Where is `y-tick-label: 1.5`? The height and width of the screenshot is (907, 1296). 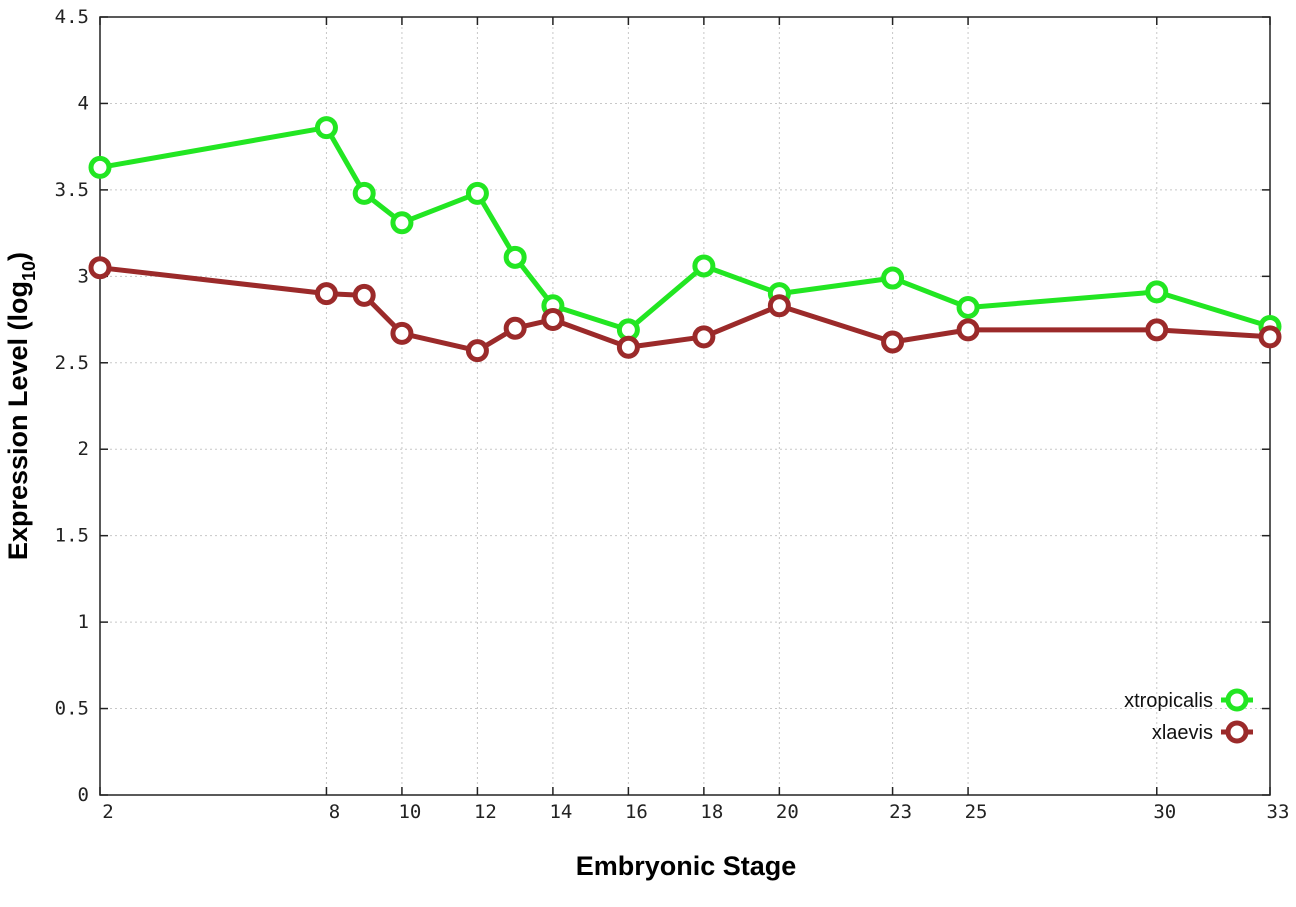 y-tick-label: 1.5 is located at coordinates (72, 536).